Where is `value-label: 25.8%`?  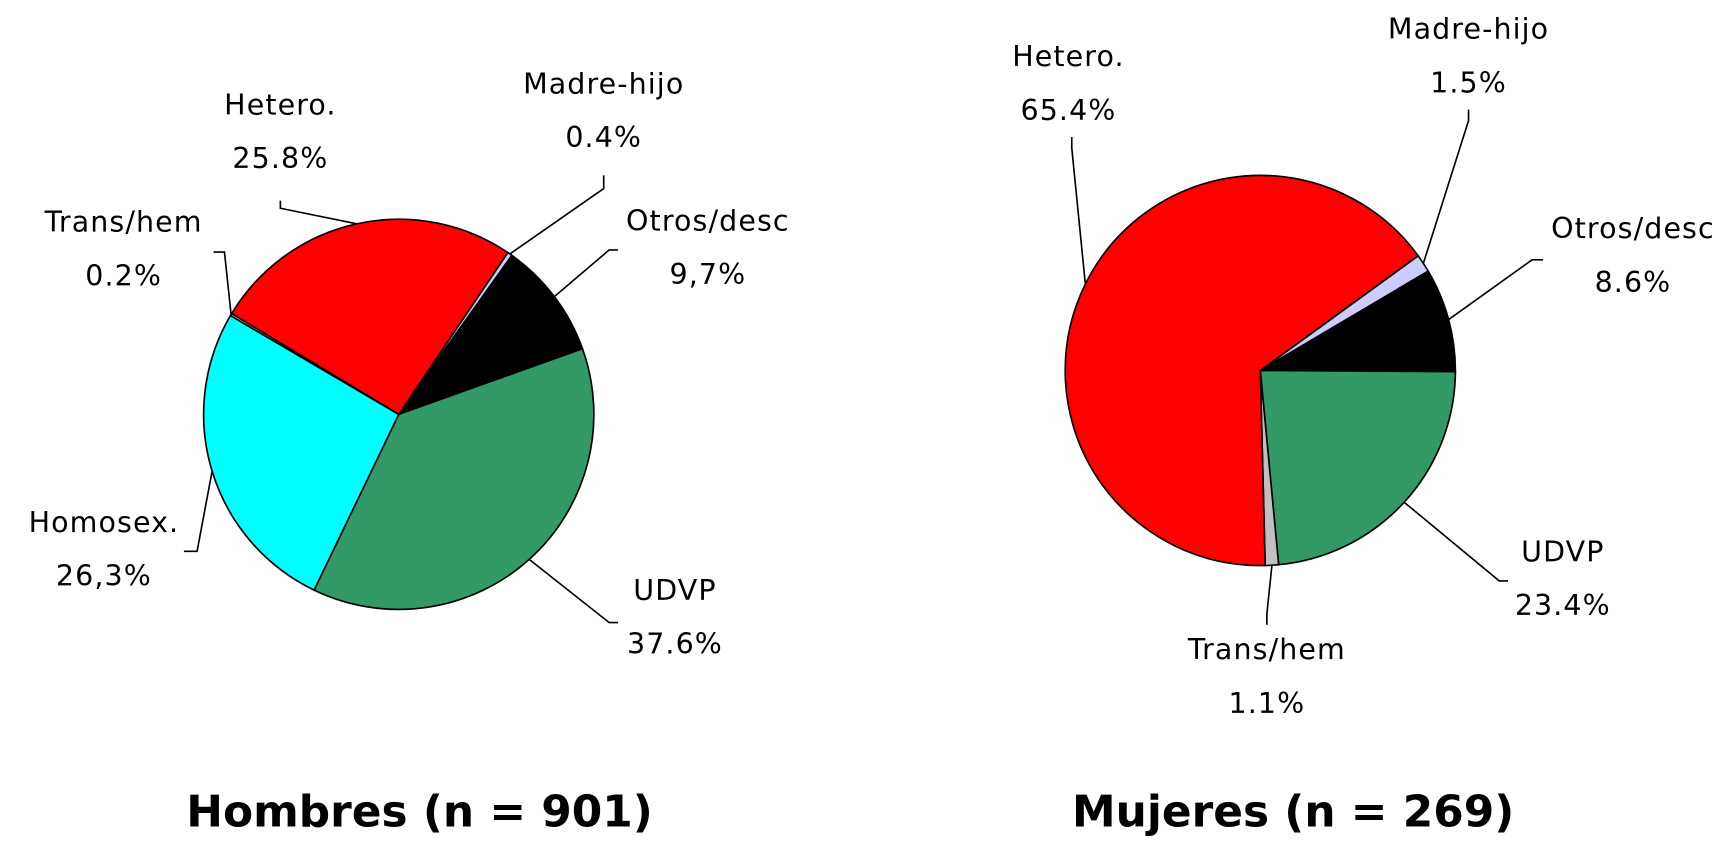 value-label: 25.8% is located at coordinates (280, 158).